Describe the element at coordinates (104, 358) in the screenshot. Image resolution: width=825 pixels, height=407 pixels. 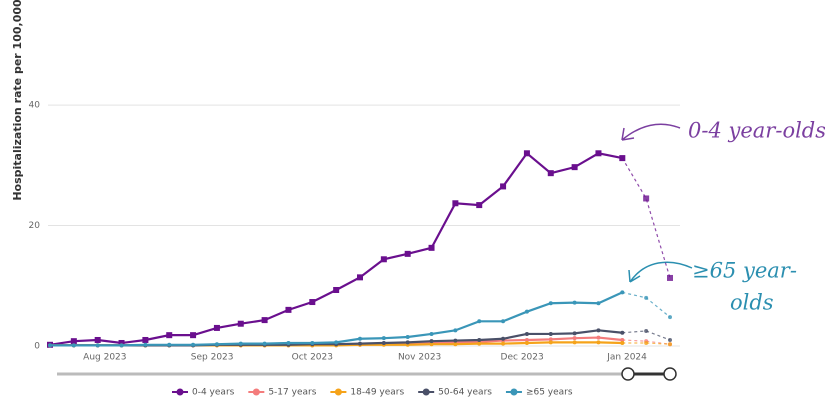
I see `x-tick-label: Aug 2023` at that location.